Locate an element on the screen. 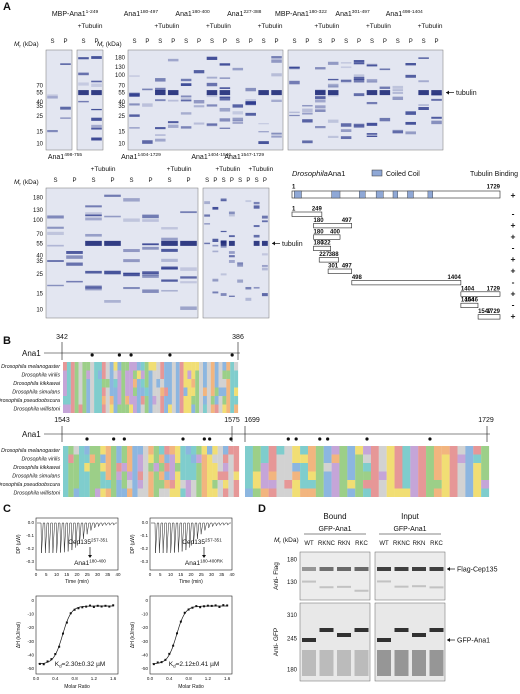  tick-label-part: 0.0 is located at coordinates (31, 522).